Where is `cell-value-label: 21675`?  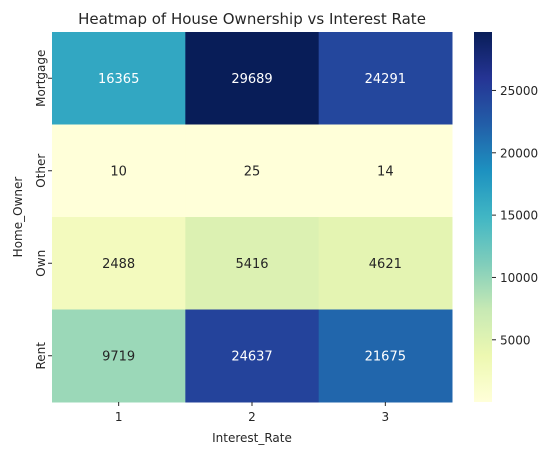
cell-value-label: 21675 is located at coordinates (385, 356).